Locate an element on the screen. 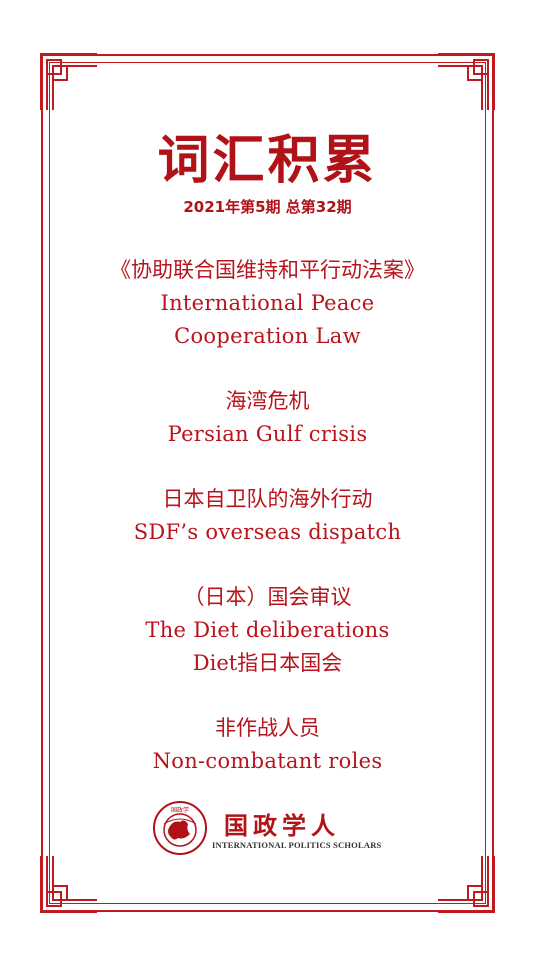 The image size is (535, 966). brand-name-chinese: 国政学人 is located at coordinates (282, 825).